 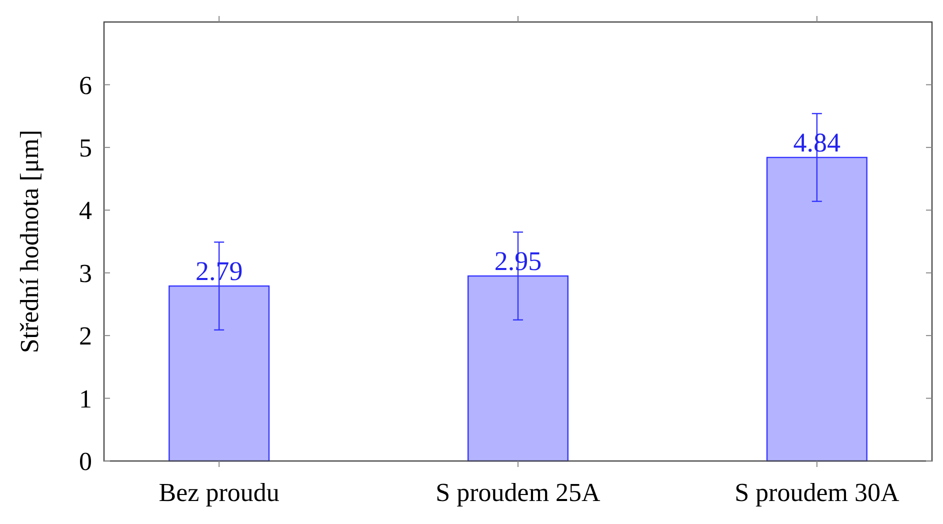 What do you see at coordinates (85, 85) in the screenshot?
I see `y-tick-label: 6` at bounding box center [85, 85].